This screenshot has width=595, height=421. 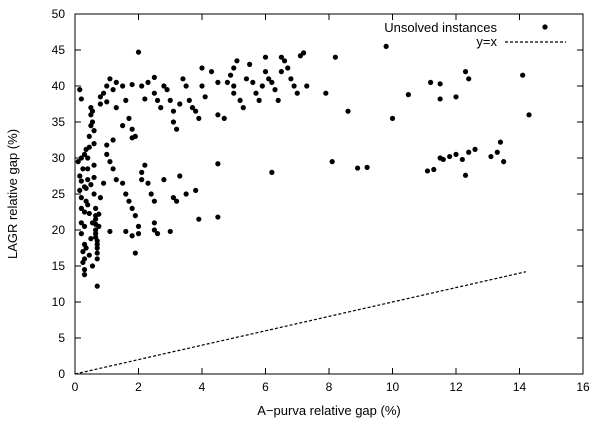 What do you see at coordinates (59, 158) in the screenshot?
I see `y-tick-label: 30` at bounding box center [59, 158].